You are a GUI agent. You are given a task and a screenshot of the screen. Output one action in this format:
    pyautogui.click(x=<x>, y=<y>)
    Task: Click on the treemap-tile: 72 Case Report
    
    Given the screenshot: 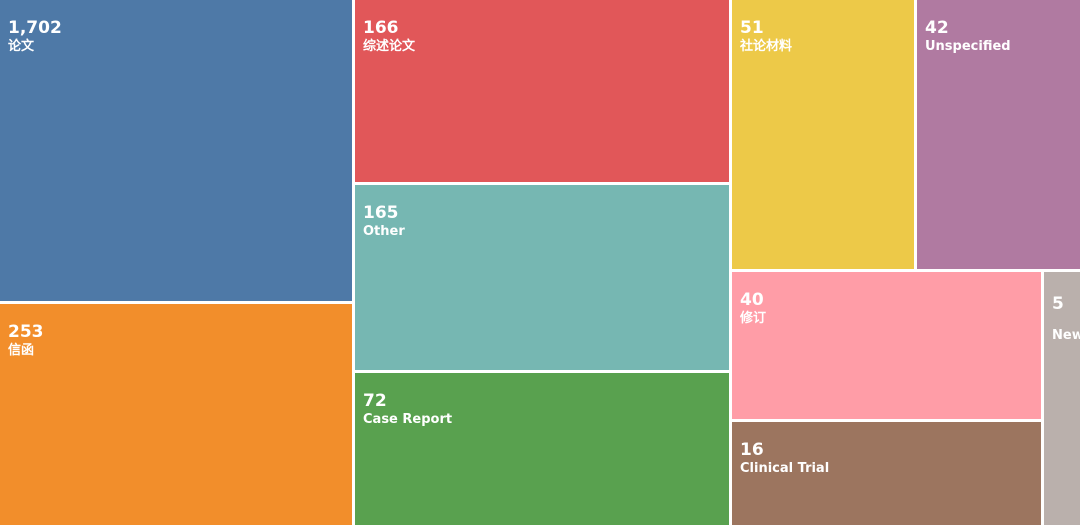 What is the action you would take?
    pyautogui.click(x=542, y=449)
    